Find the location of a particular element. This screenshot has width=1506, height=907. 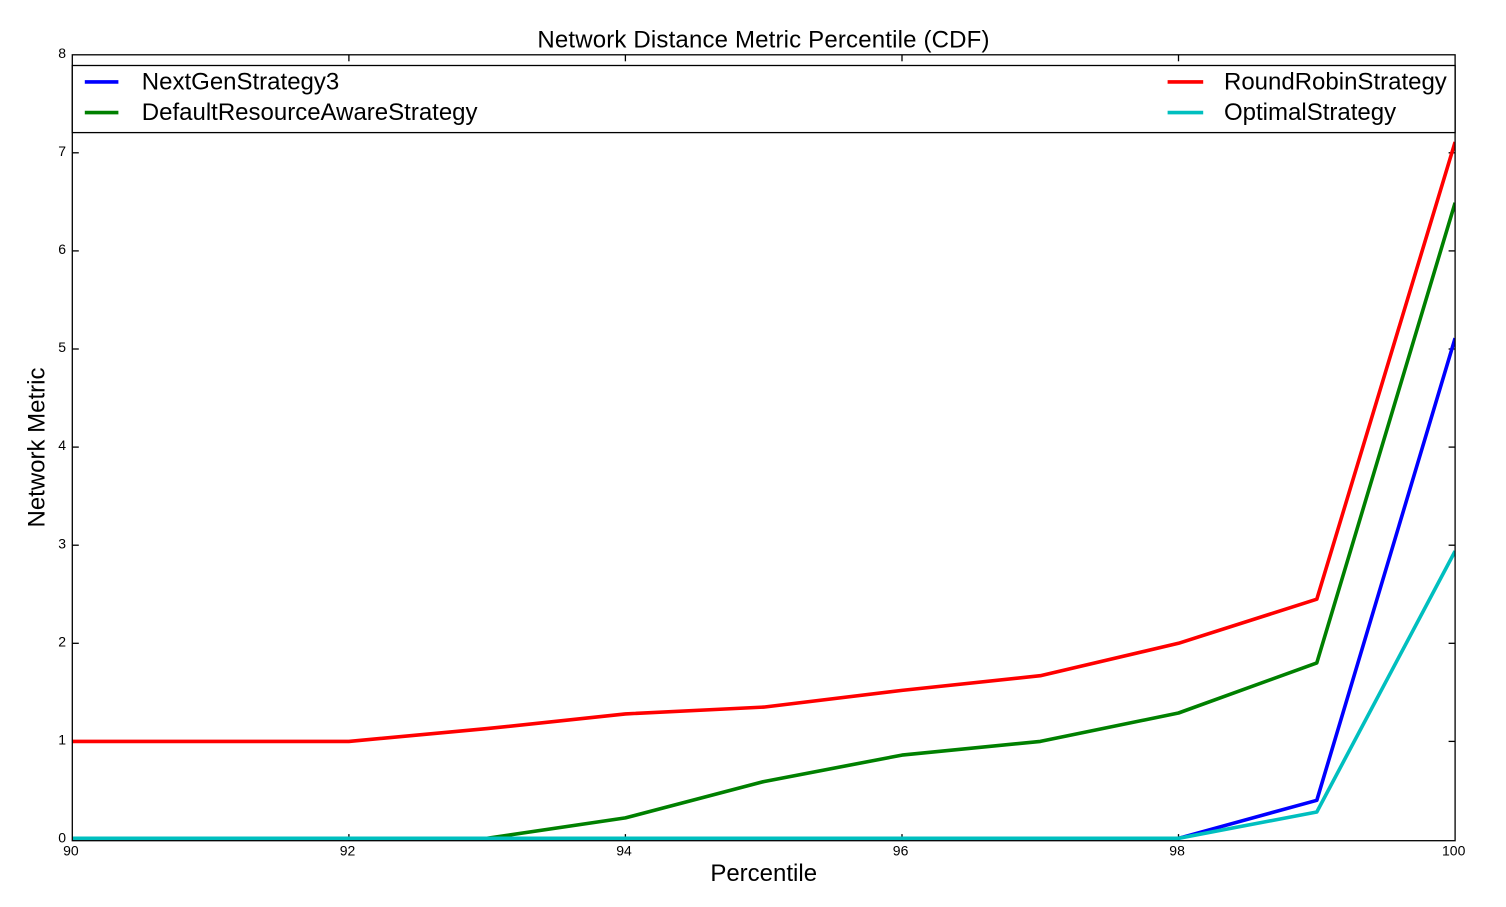

svg-text:Network Distance Metric Percen: Network Distance Metric Percentile (CDF) is located at coordinates (763, 40).